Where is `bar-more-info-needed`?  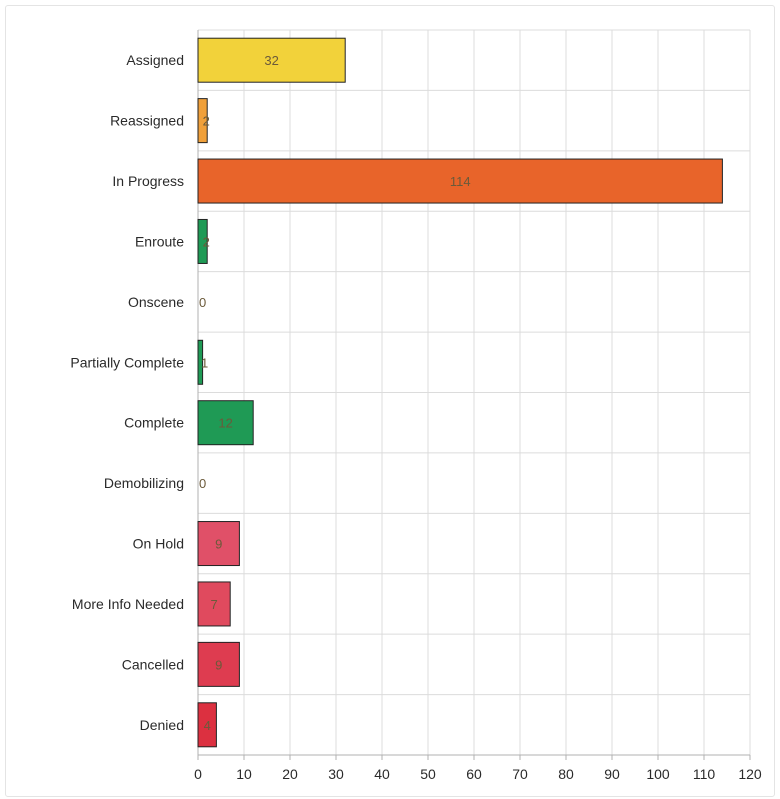 bar-more-info-needed is located at coordinates (214, 604).